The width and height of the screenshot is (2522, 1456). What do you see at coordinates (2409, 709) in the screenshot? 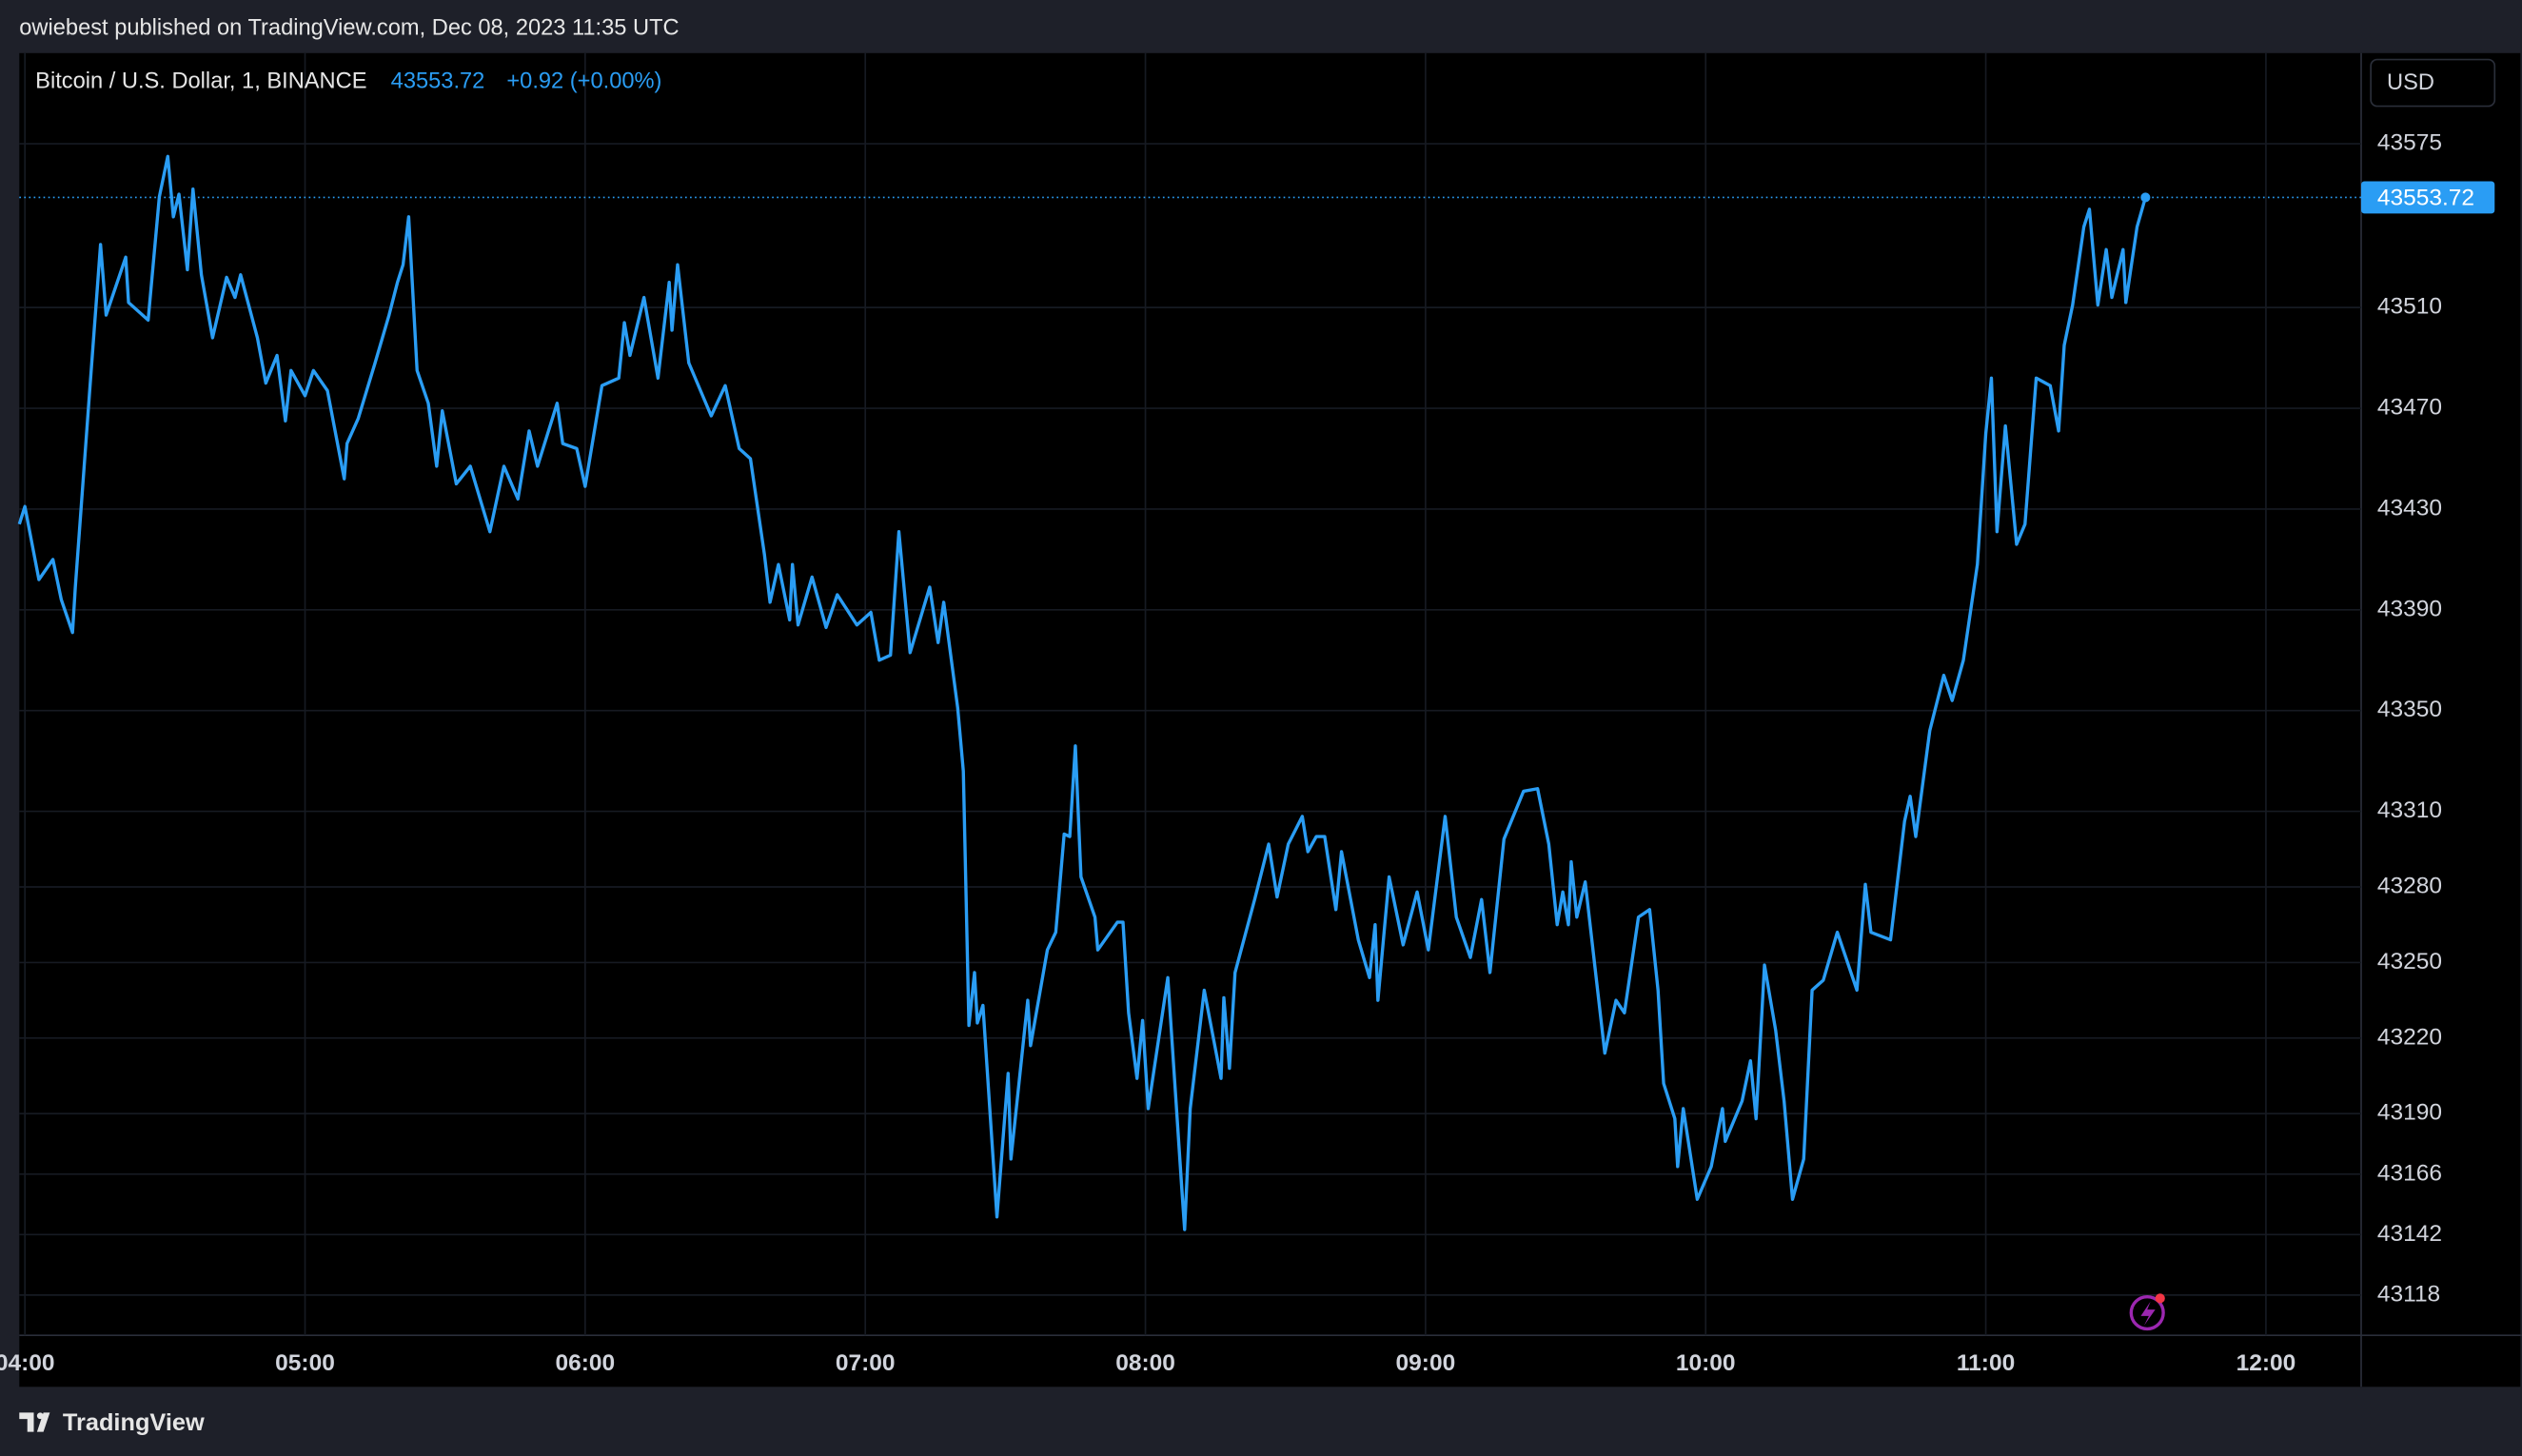
I see `y-tick-label: 43350` at bounding box center [2409, 709].